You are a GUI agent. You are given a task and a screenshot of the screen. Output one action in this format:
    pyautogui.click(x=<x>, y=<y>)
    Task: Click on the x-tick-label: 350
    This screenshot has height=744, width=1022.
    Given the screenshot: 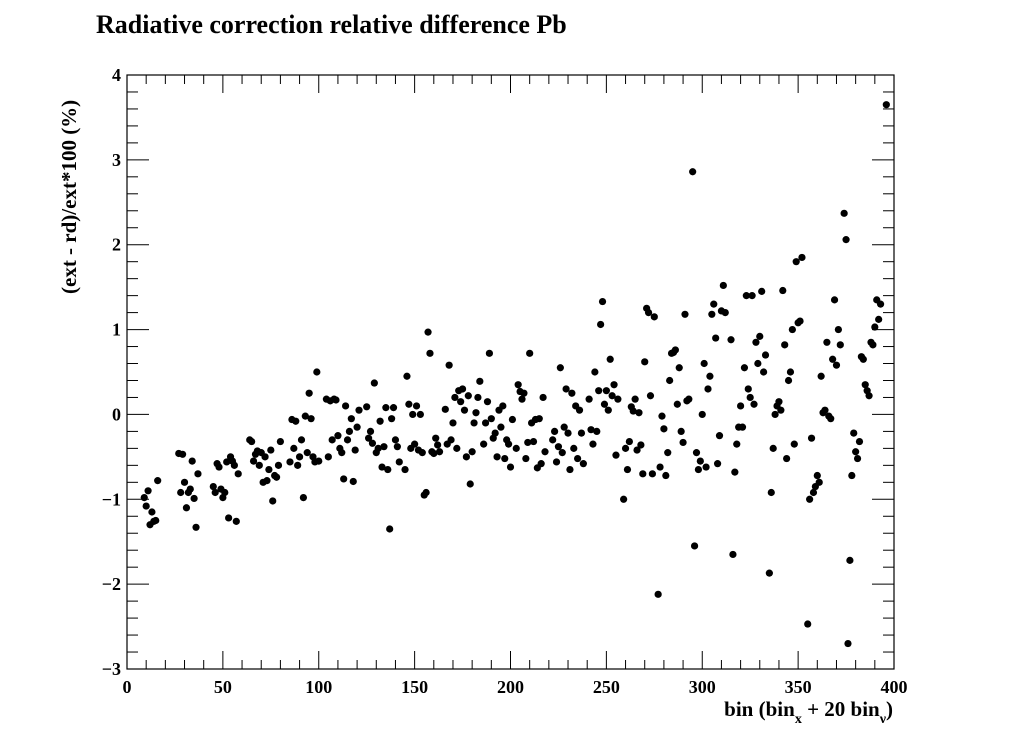 What is the action you would take?
    pyautogui.click(x=798, y=687)
    